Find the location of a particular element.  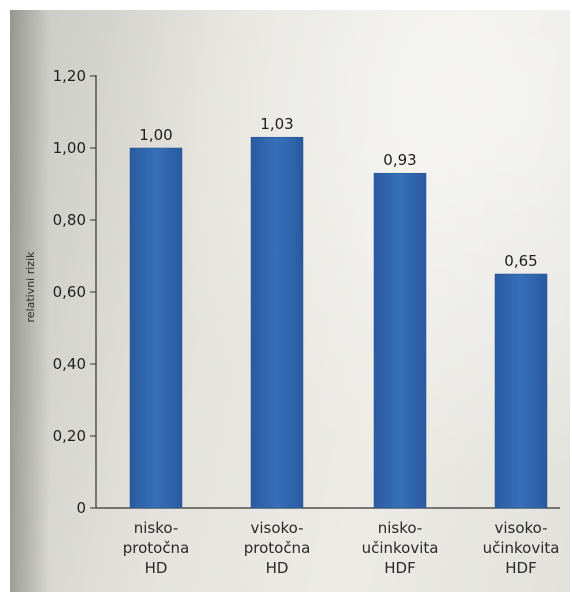

bar-value-label: 0,65 is located at coordinates (520, 261).